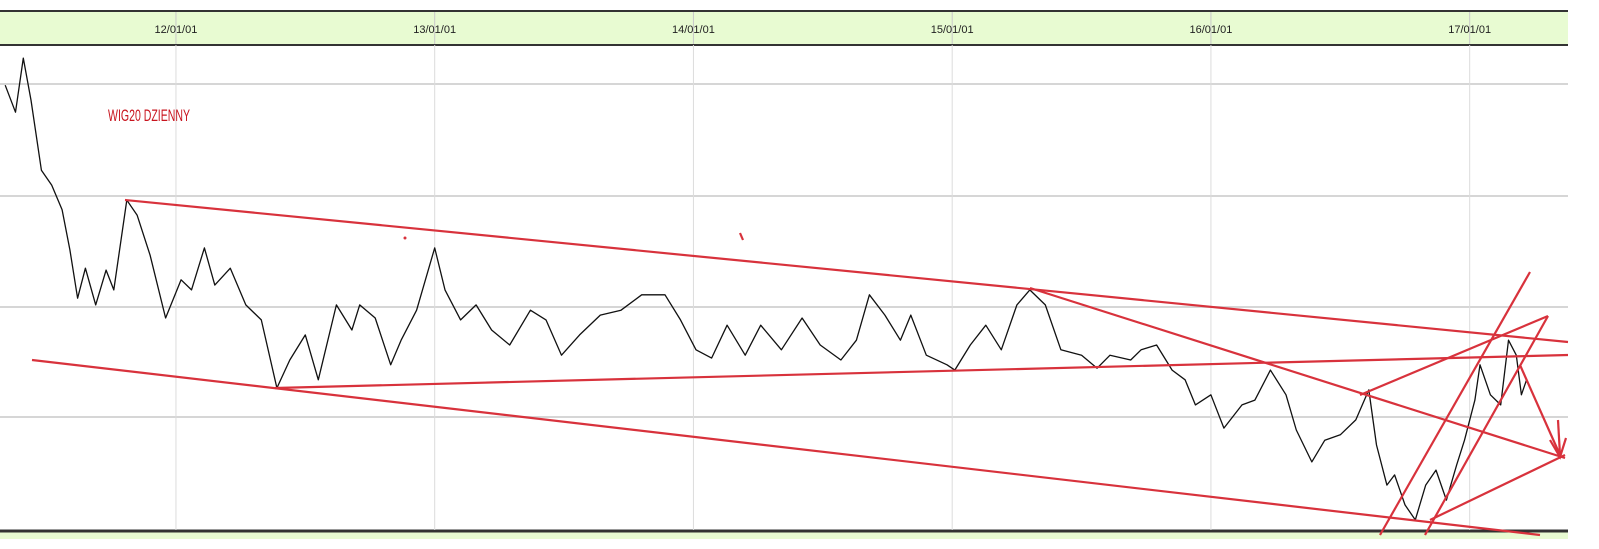 This screenshot has height=549, width=1599. Describe the element at coordinates (952, 30) in the screenshot. I see `x-tick-label: 15/01/01` at that location.